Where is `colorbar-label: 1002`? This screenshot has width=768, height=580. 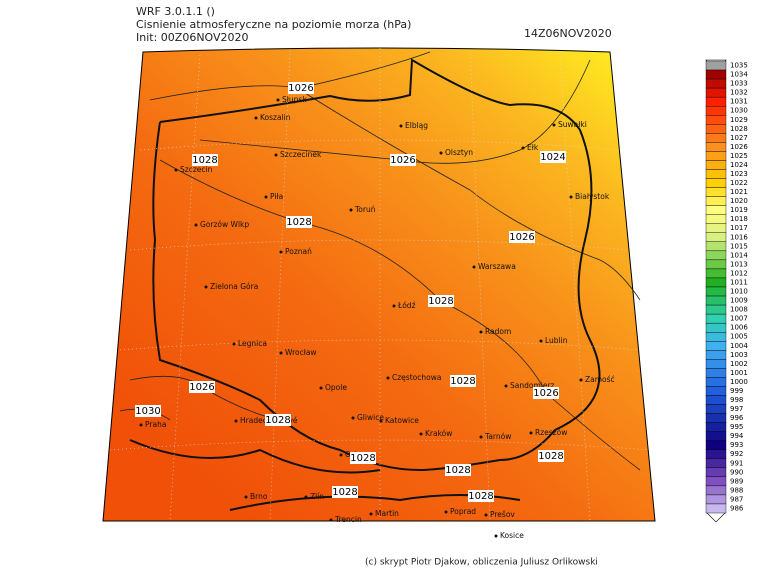
colorbar-label: 1002 is located at coordinates (739, 364).